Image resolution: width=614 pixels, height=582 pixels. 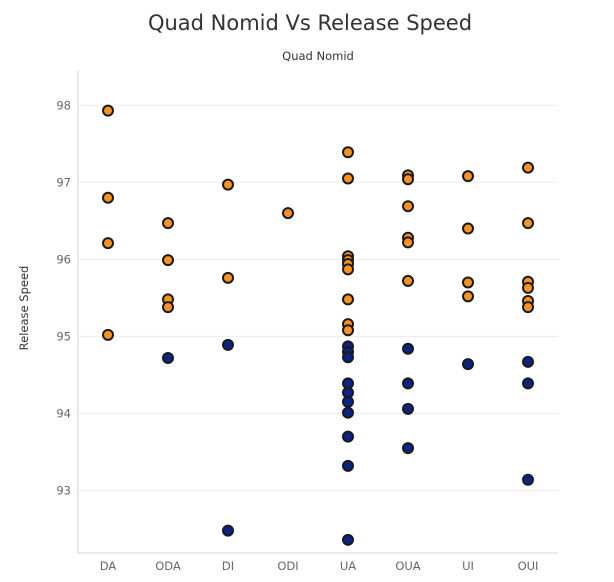 I want to click on x-tick-label: ODI, so click(x=287, y=566).